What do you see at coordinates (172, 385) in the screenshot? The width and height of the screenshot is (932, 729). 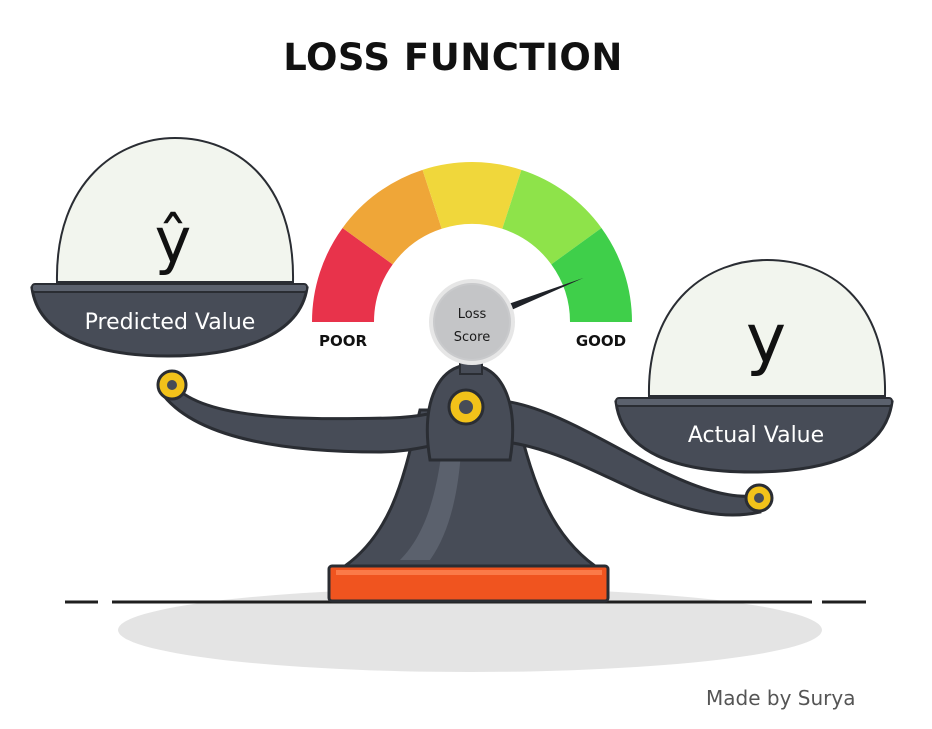 I see `pin-left` at bounding box center [172, 385].